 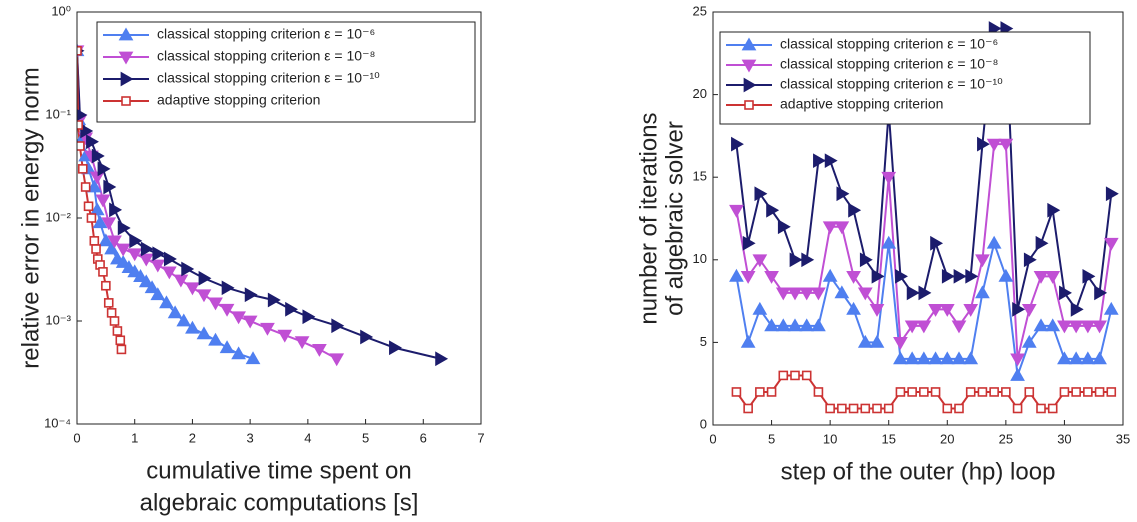 What do you see at coordinates (889, 44) in the screenshot?
I see `legend-label: classical stopping criterion ε = 10⁻⁶` at bounding box center [889, 44].